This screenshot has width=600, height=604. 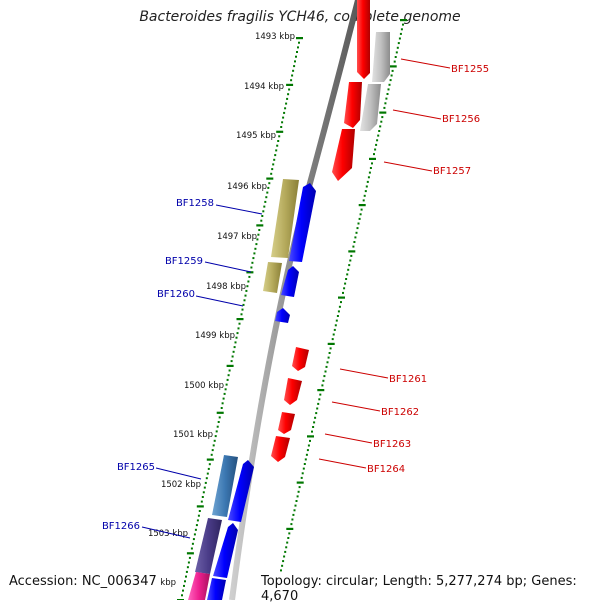 I want to click on leader-bf1265, so click(x=178, y=473).